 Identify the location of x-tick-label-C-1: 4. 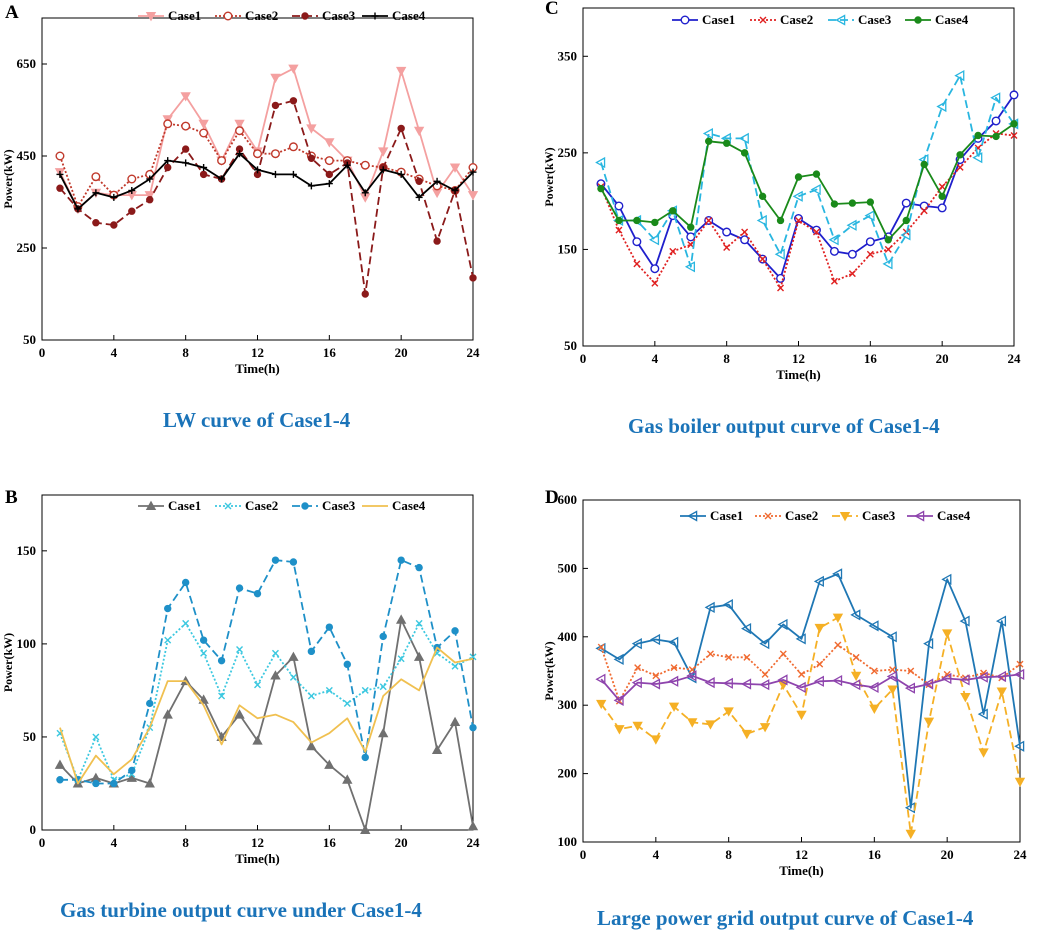
(655, 358).